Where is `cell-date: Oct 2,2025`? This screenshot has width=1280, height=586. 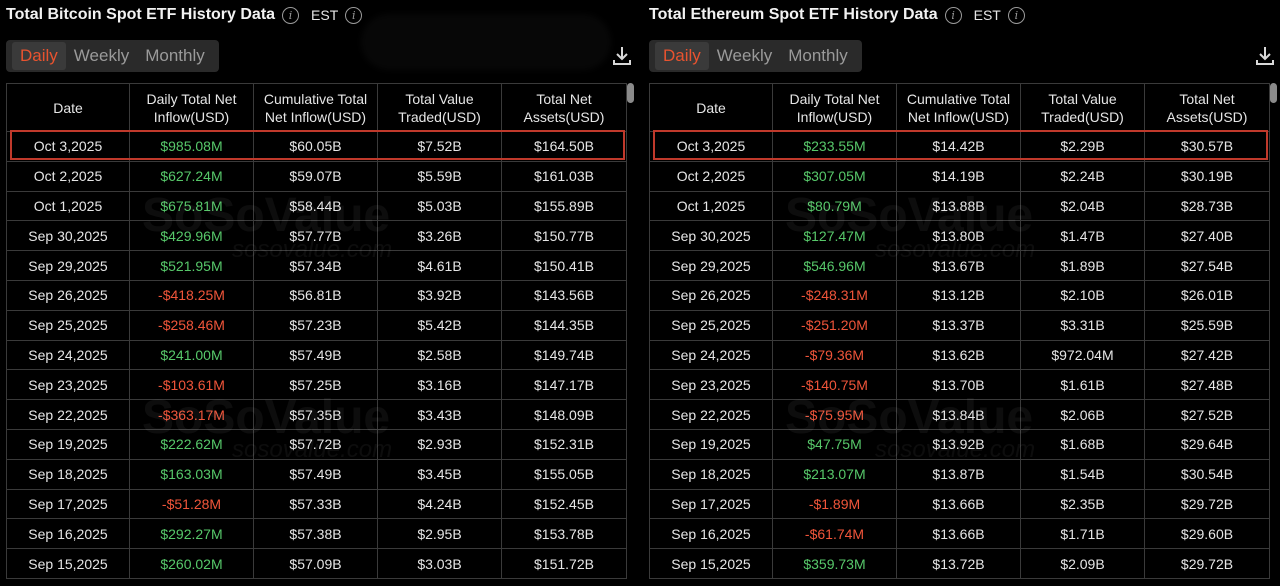 cell-date: Oct 2,2025 is located at coordinates (68, 176).